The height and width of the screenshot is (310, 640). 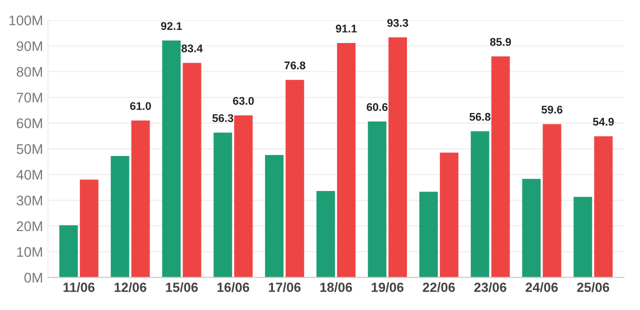 What do you see at coordinates (29, 71) in the screenshot?
I see `y-tick-label: 80M` at bounding box center [29, 71].